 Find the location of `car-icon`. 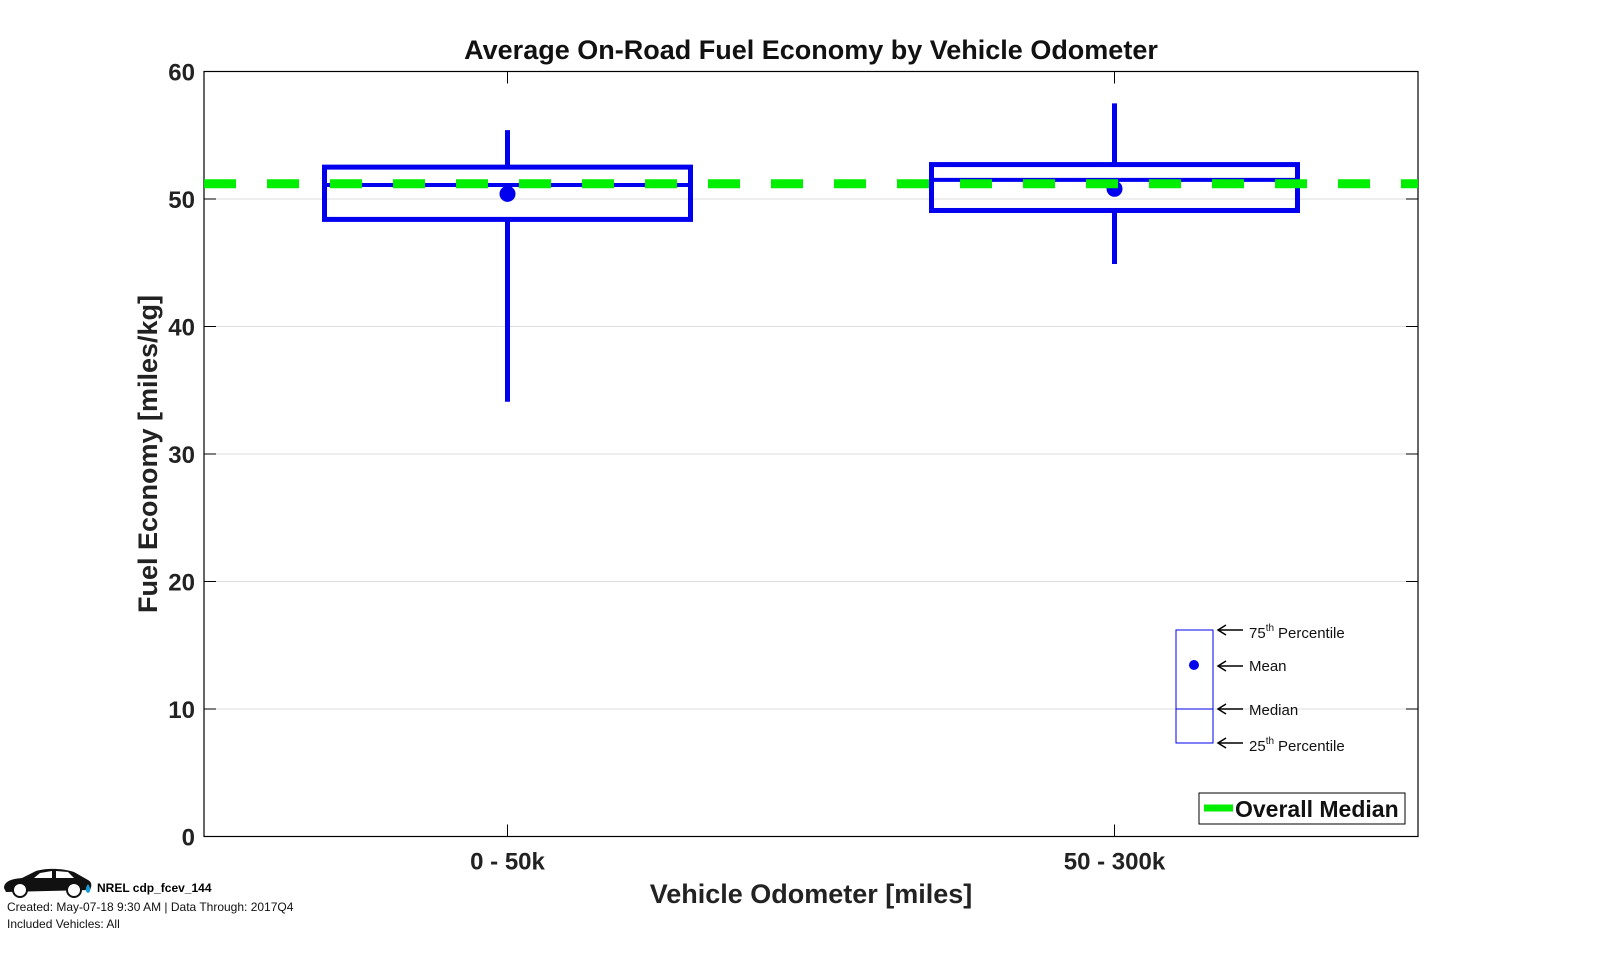

car-icon is located at coordinates (48, 883).